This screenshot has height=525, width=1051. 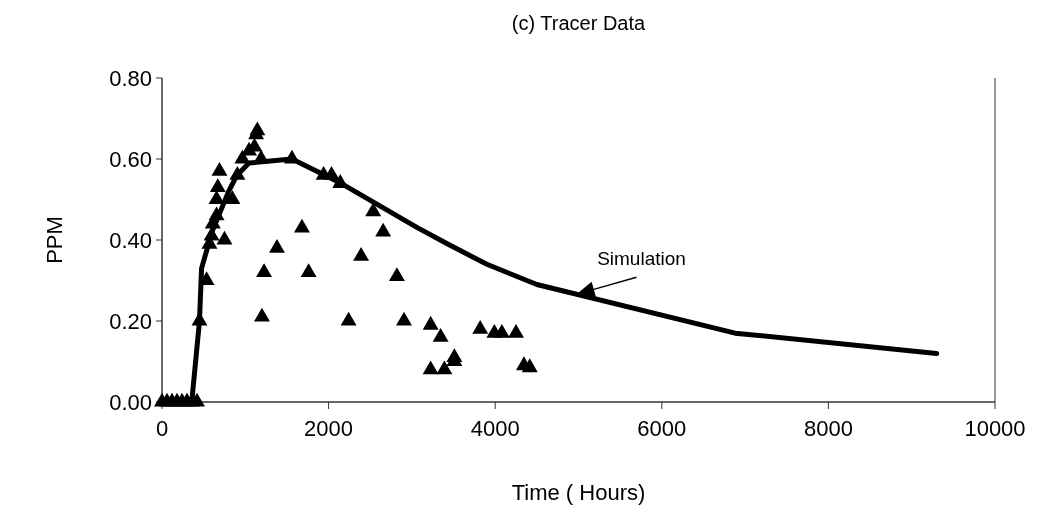 What do you see at coordinates (662, 428) in the screenshot?
I see `x-tick-label: 6000` at bounding box center [662, 428].